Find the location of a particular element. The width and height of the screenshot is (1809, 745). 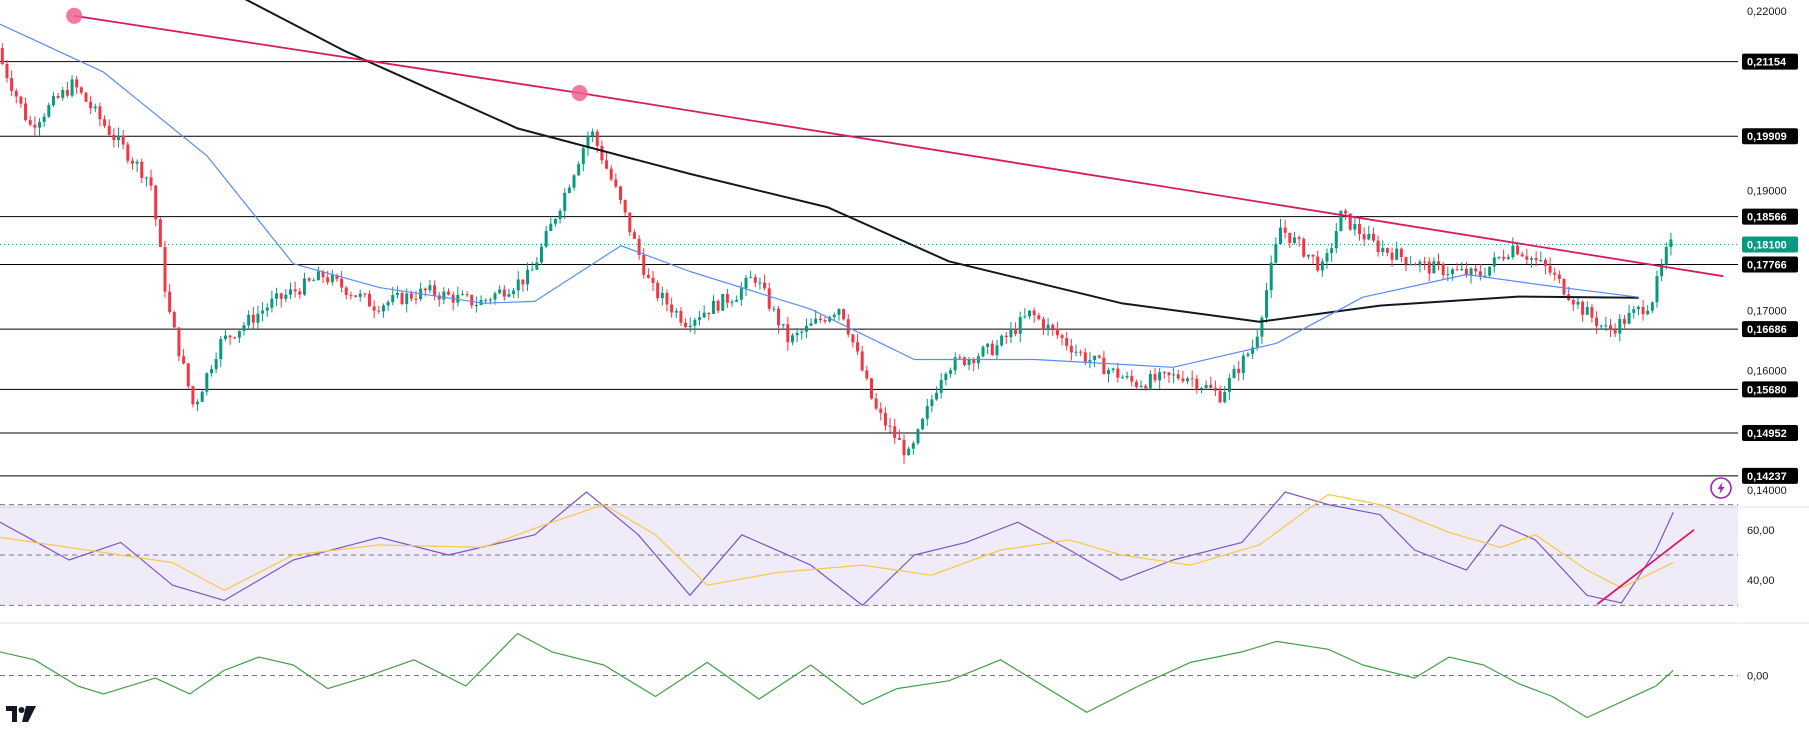

lightning-icon is located at coordinates (1721, 488).